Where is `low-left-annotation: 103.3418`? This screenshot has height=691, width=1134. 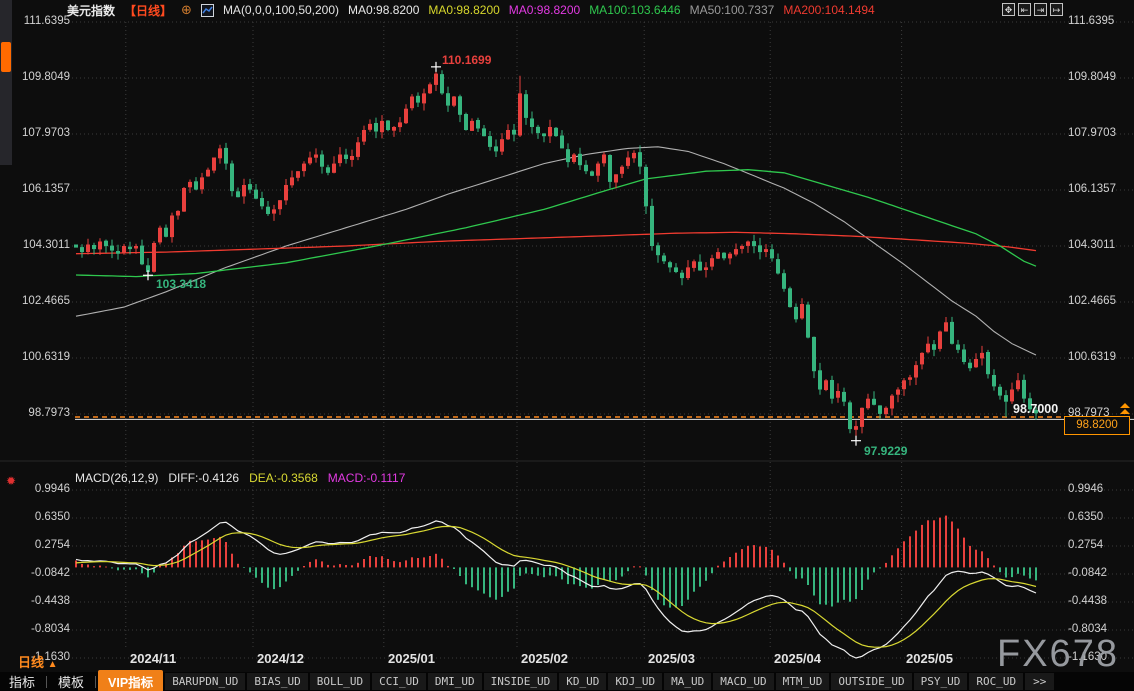 low-left-annotation: 103.3418 is located at coordinates (181, 284).